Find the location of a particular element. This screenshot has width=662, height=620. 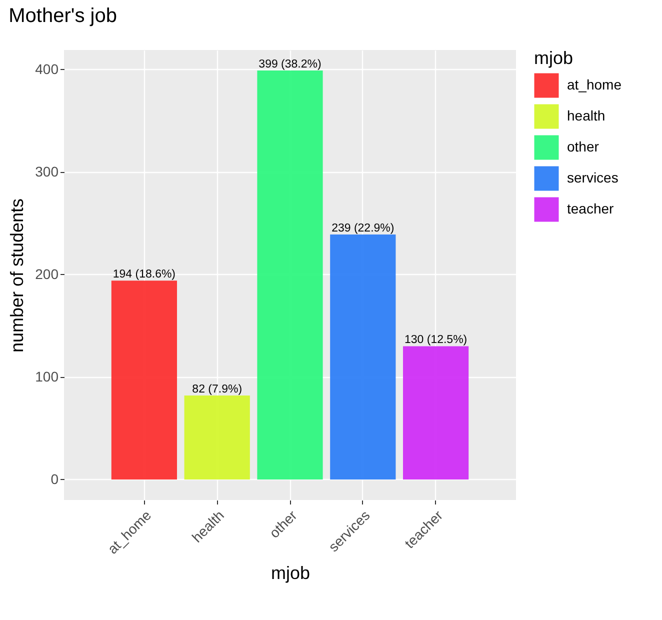

y-tick-label: 200 is located at coordinates (47, 274).